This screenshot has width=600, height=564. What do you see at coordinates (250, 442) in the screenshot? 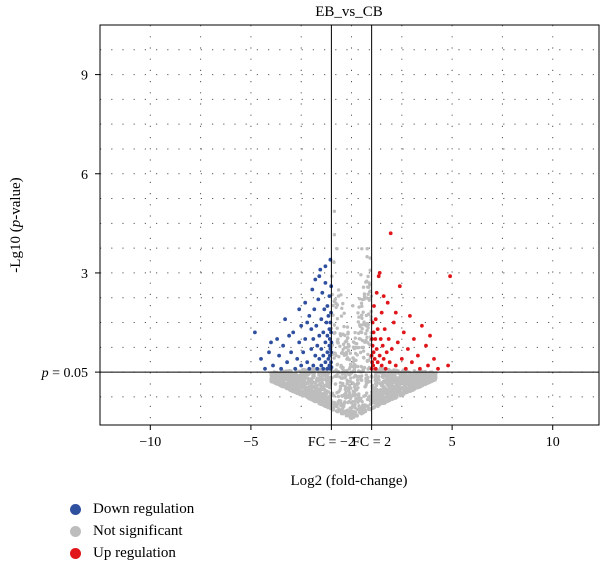
I see `x-tick-label: −5` at bounding box center [250, 442].